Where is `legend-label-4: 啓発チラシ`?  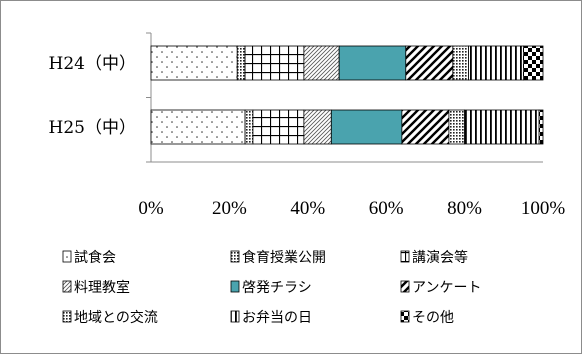
legend-label-4: 啓発チラシ is located at coordinates (277, 288).